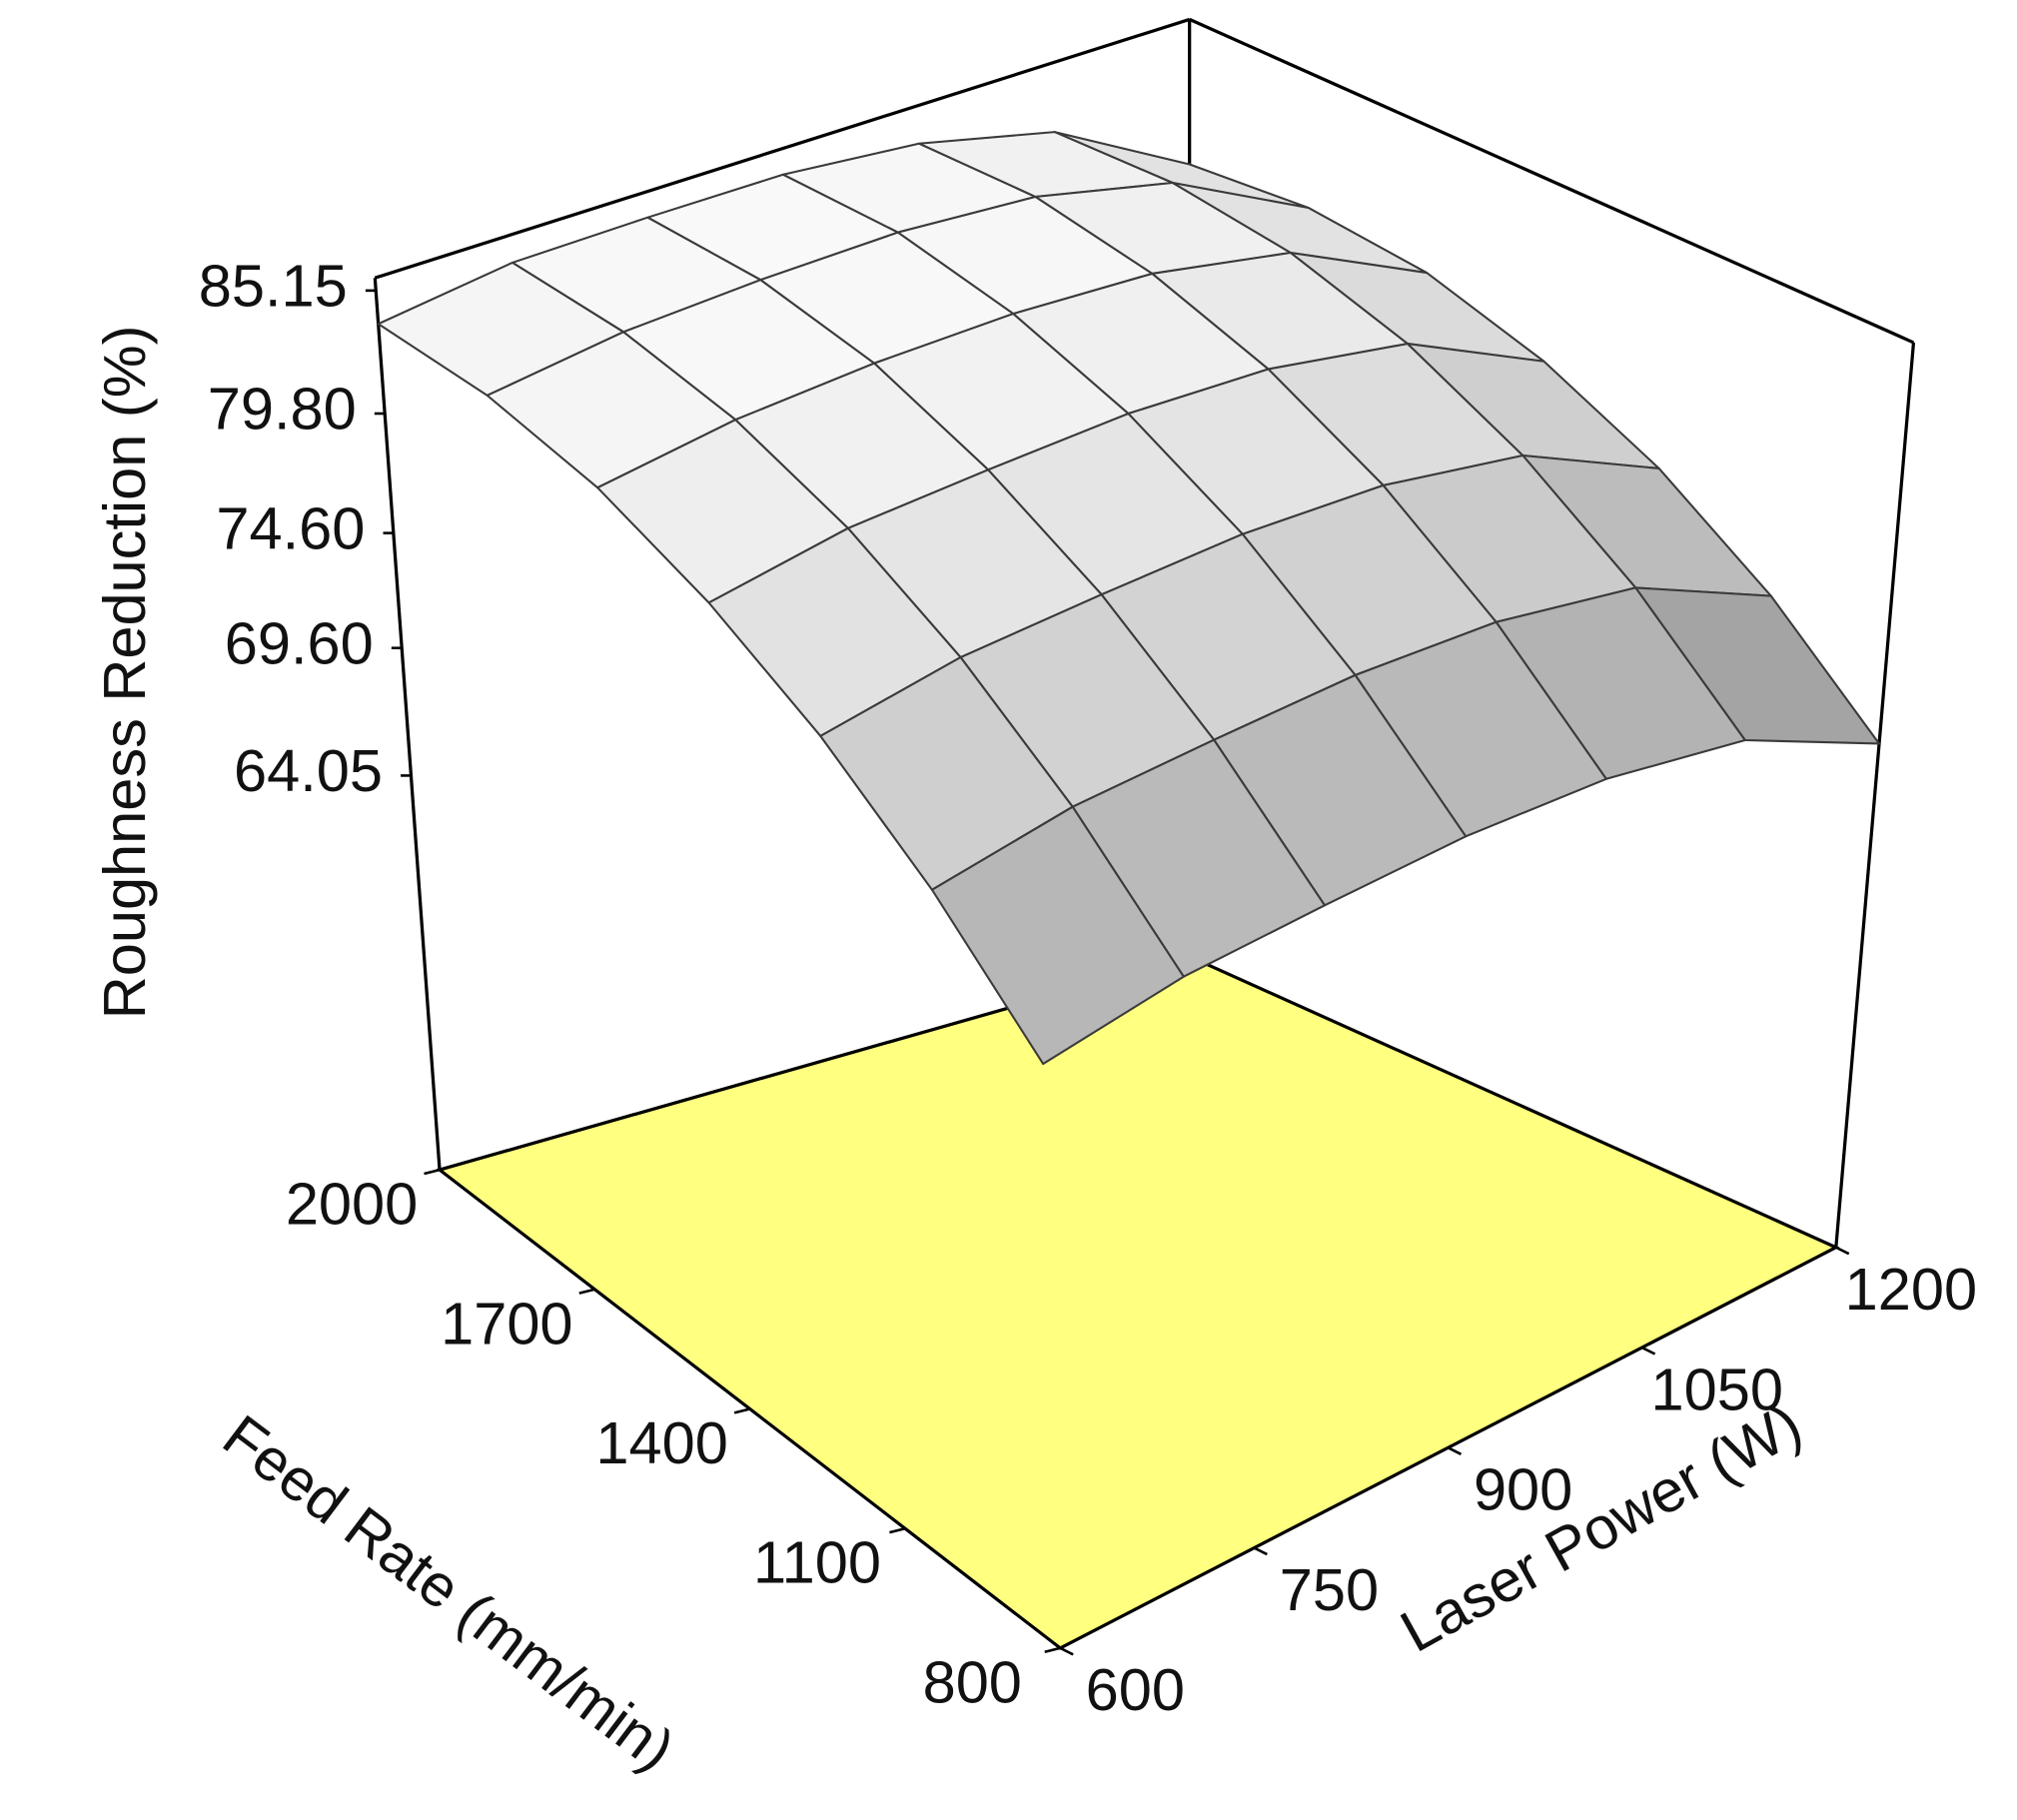  I want to click on z-tick-label: 79.80, so click(282, 409).